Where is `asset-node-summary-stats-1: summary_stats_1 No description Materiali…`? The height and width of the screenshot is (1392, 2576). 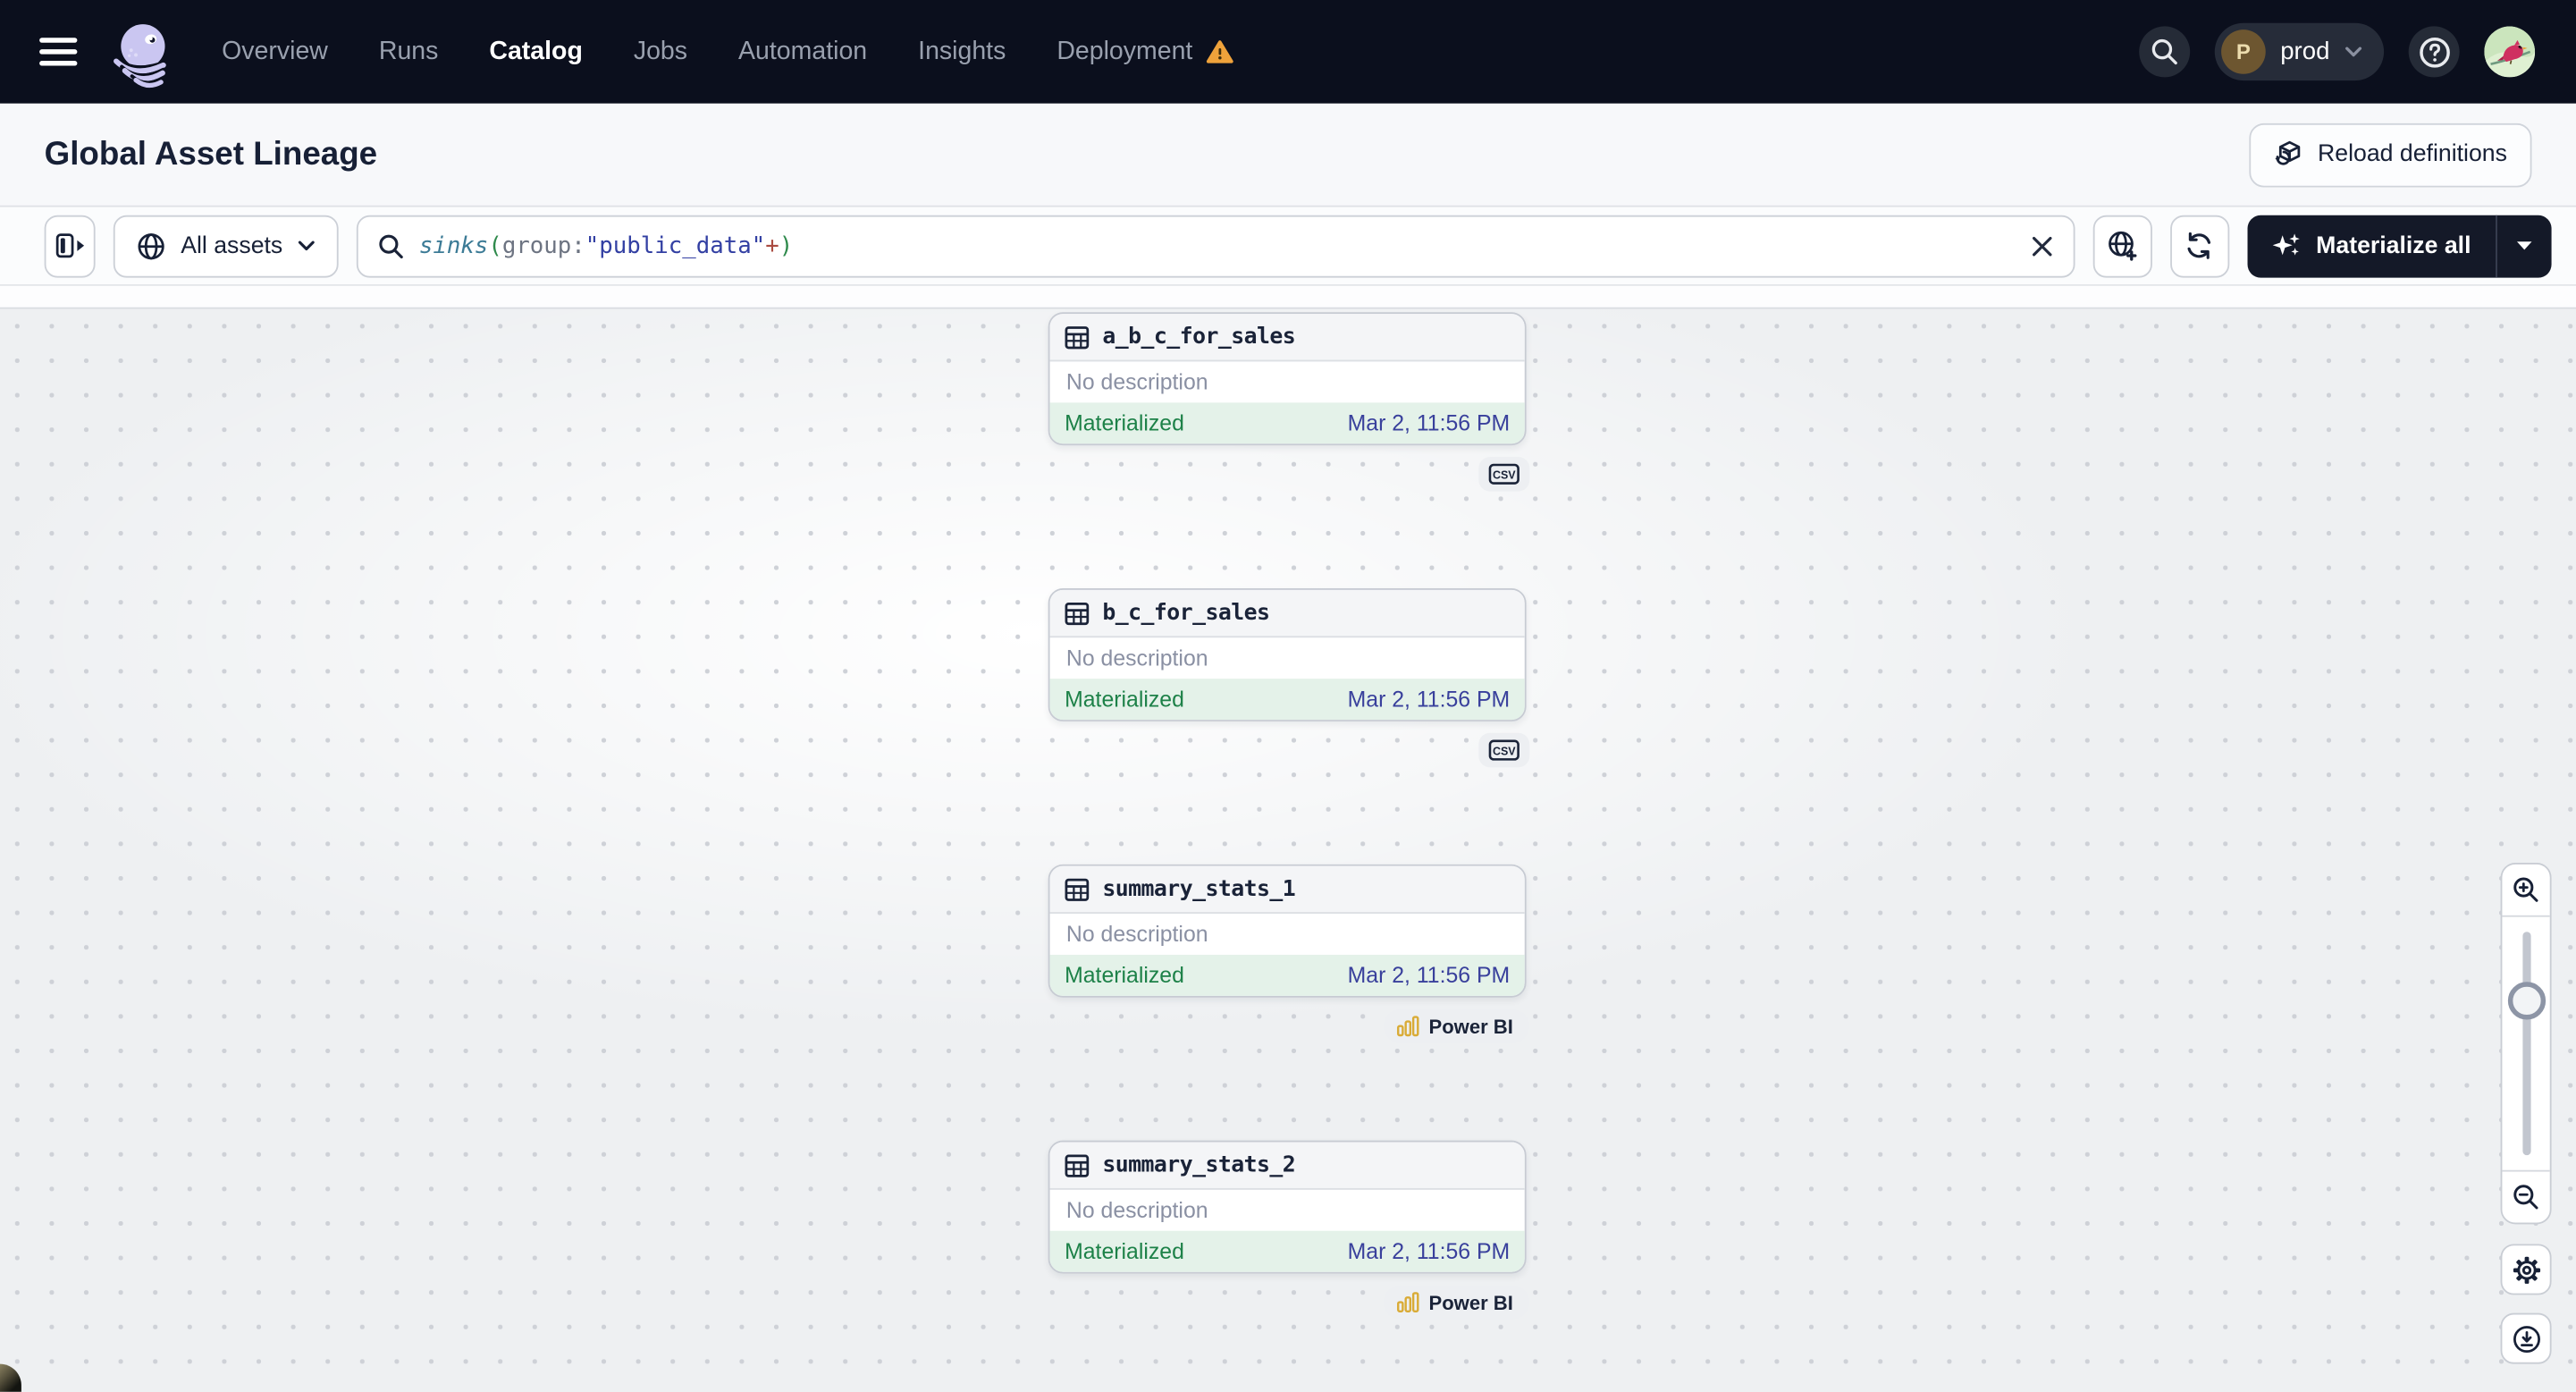
asset-node-summary-stats-1: summary_stats_1 No description Materiali… is located at coordinates (1288, 931).